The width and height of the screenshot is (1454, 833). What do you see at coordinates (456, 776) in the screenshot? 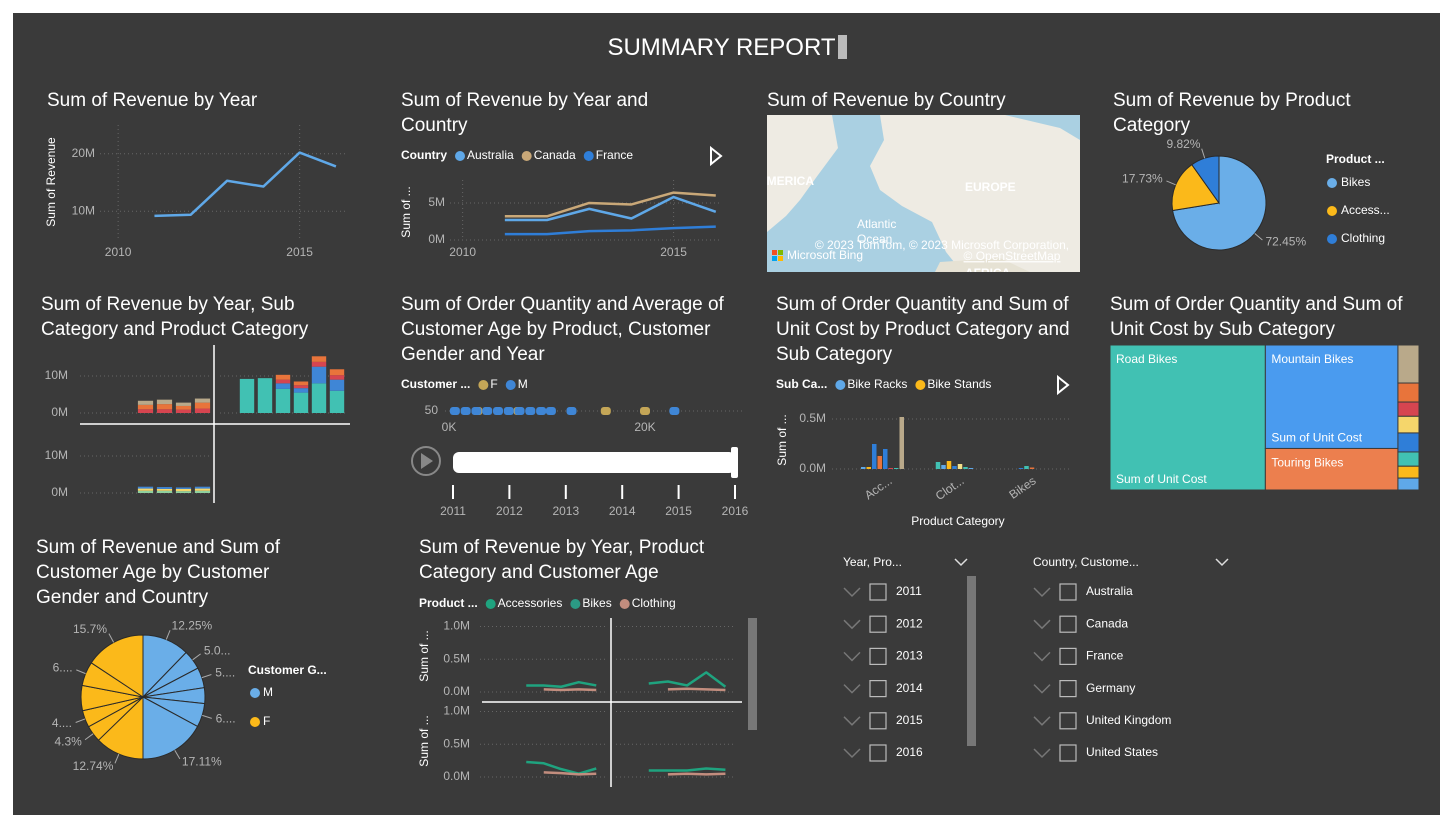
I see `y-tick-label: 0.0M` at bounding box center [456, 776].